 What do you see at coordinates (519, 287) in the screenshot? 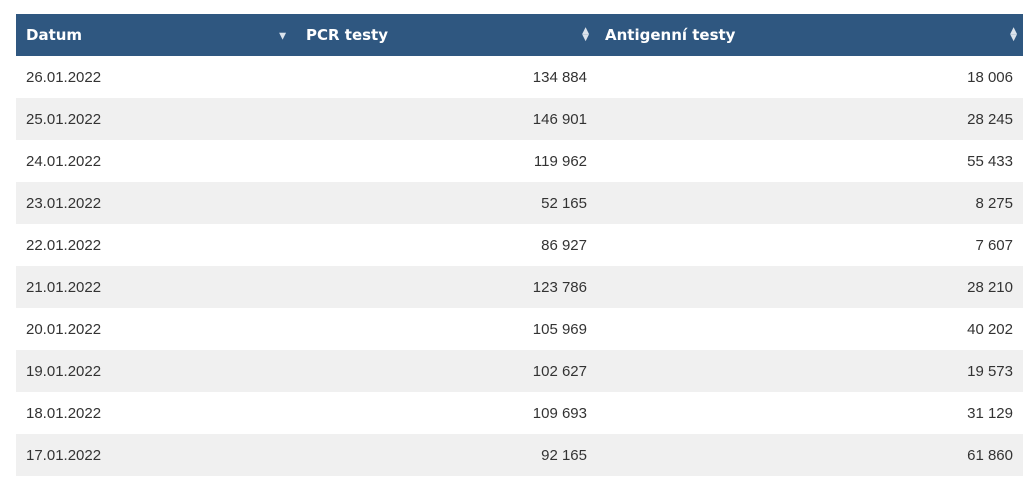
I see `table-row: 21.01.2022 123 786 28 210` at bounding box center [519, 287].